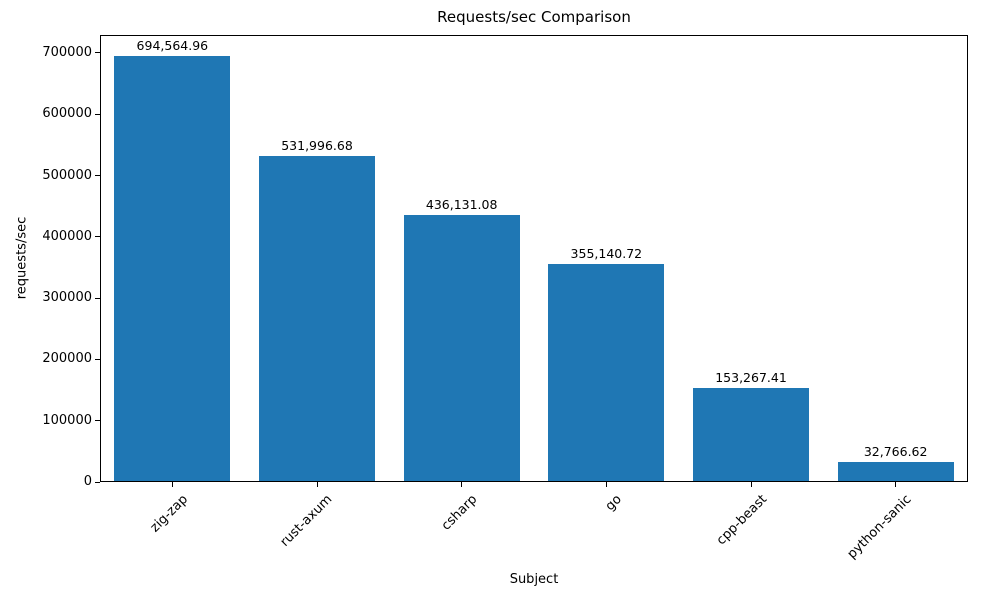  I want to click on x-tick-label: zig-zap, so click(169, 514).